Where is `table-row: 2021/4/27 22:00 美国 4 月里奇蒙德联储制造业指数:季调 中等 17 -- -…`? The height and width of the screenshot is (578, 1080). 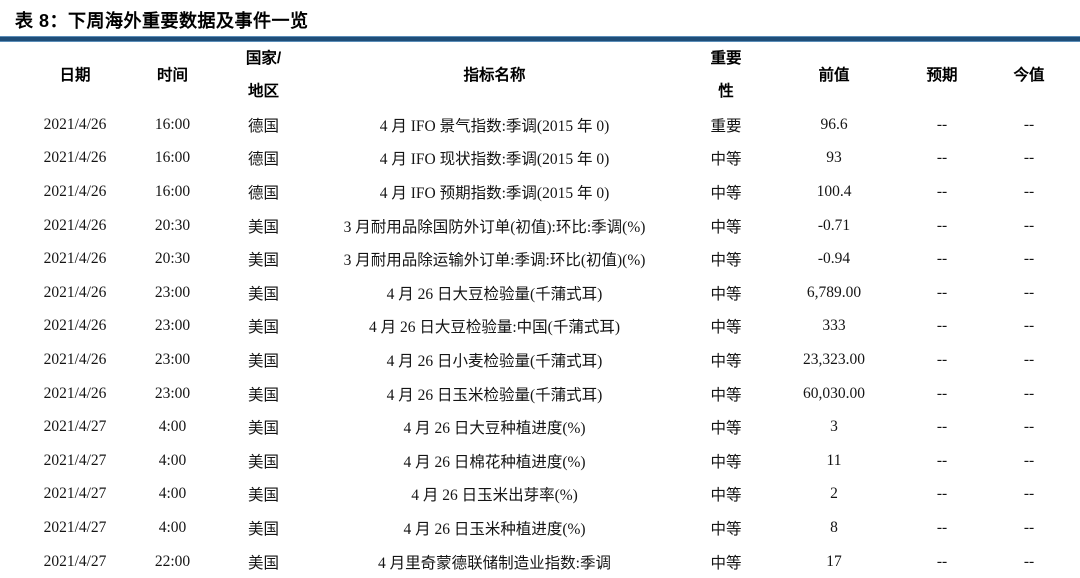
table-row: 2021/4/27 22:00 美国 4 月里奇蒙德联储制造业指数:季调 中等 17 -- -… is located at coordinates (543, 561).